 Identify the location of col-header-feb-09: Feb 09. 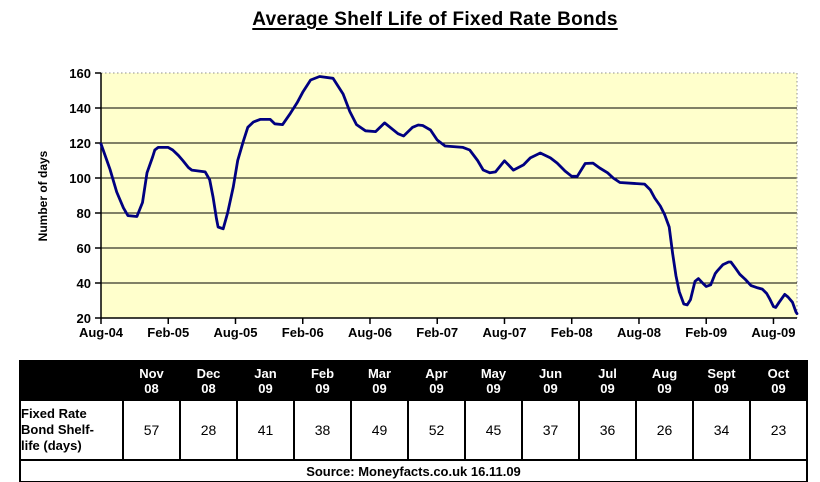
(322, 380).